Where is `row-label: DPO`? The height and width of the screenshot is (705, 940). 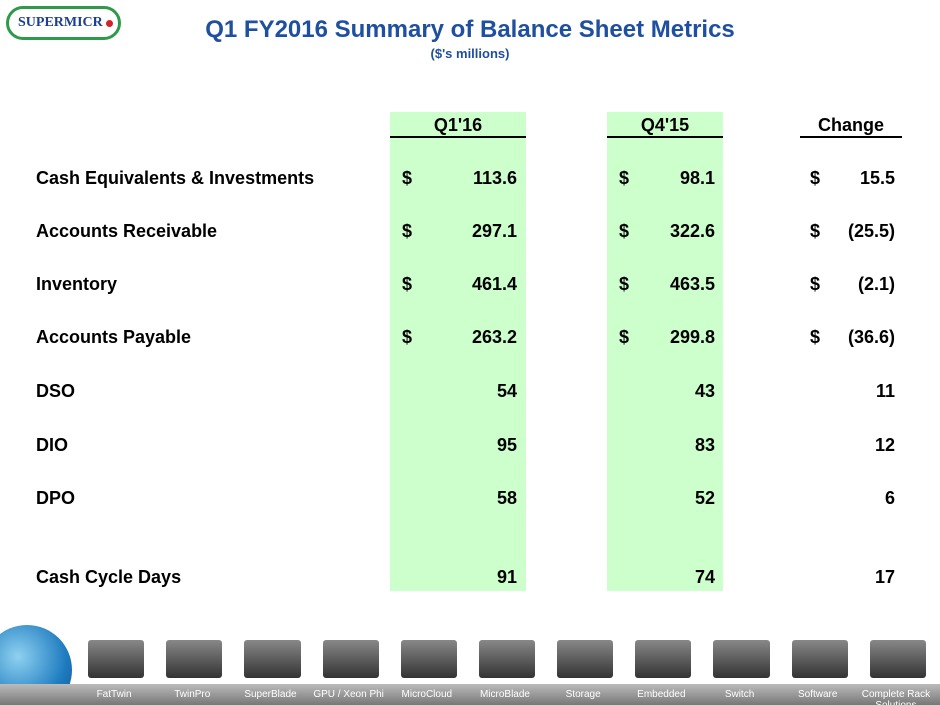
row-label: DPO is located at coordinates (56, 498).